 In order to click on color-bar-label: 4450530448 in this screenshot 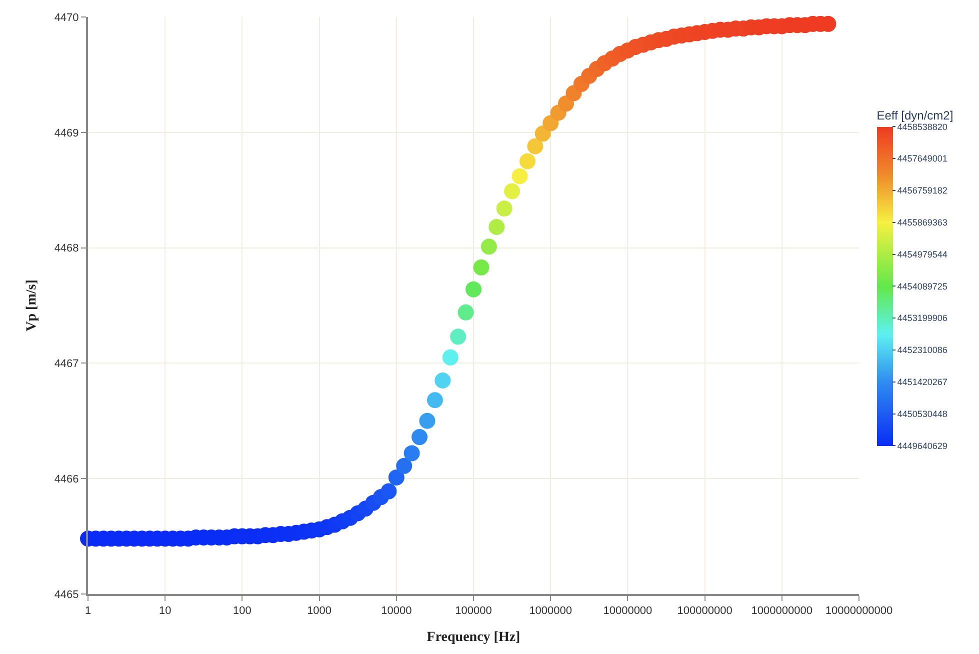, I will do `click(922, 413)`.